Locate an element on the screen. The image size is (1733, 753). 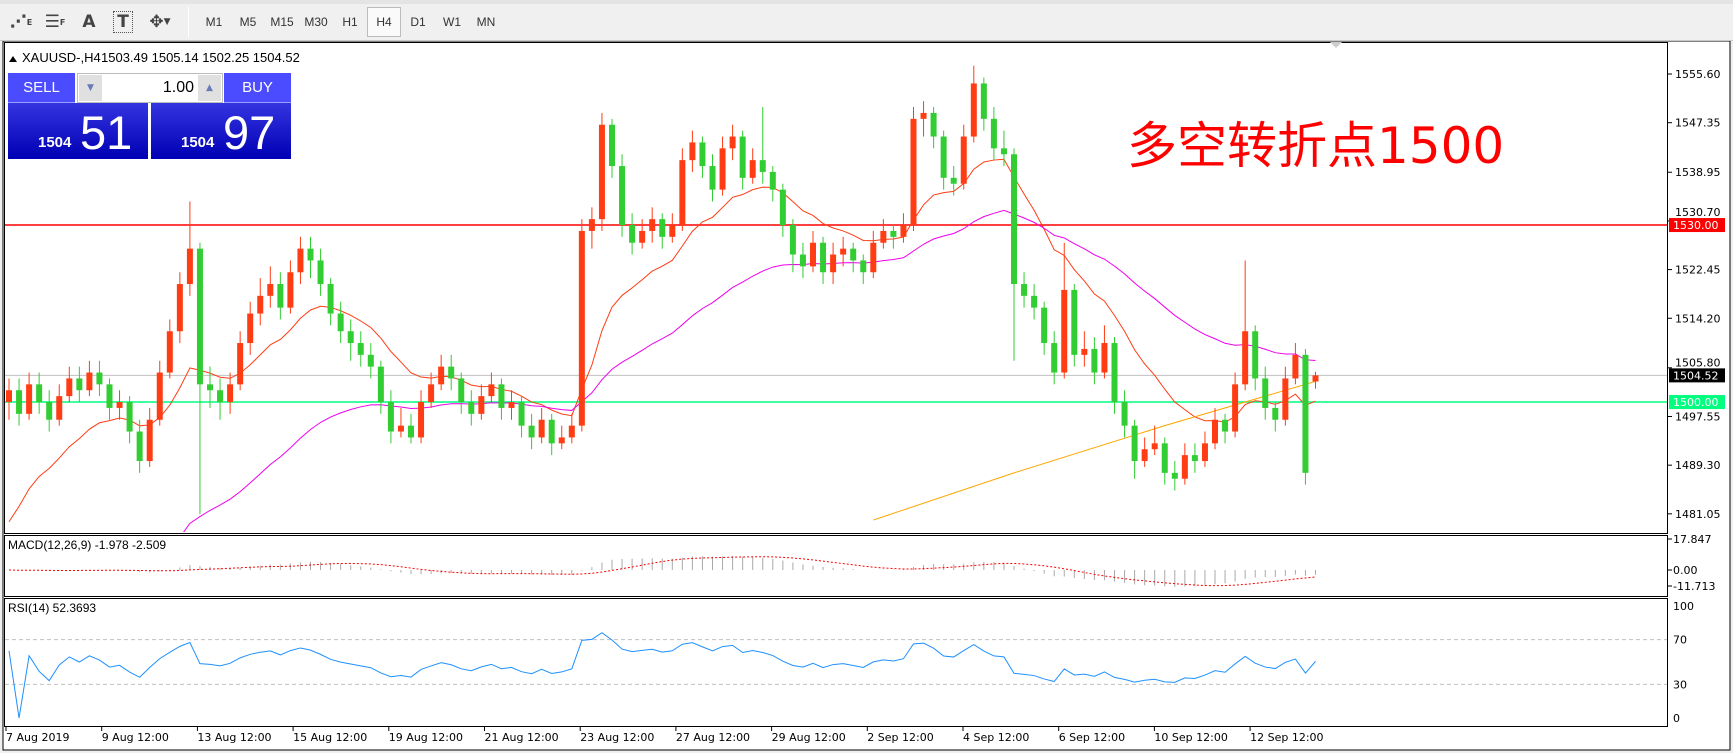
buy-price-big-figure: 1504 is located at coordinates (198, 142).